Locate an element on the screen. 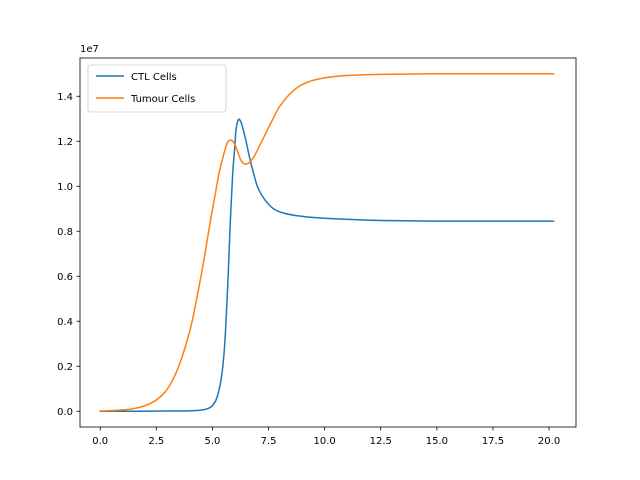 Image resolution: width=640 pixels, height=480 pixels. y-axis: 0.0 0.2 0.4 0.6 0.8 1.0 1.2 1.4 is located at coordinates (68, 255).